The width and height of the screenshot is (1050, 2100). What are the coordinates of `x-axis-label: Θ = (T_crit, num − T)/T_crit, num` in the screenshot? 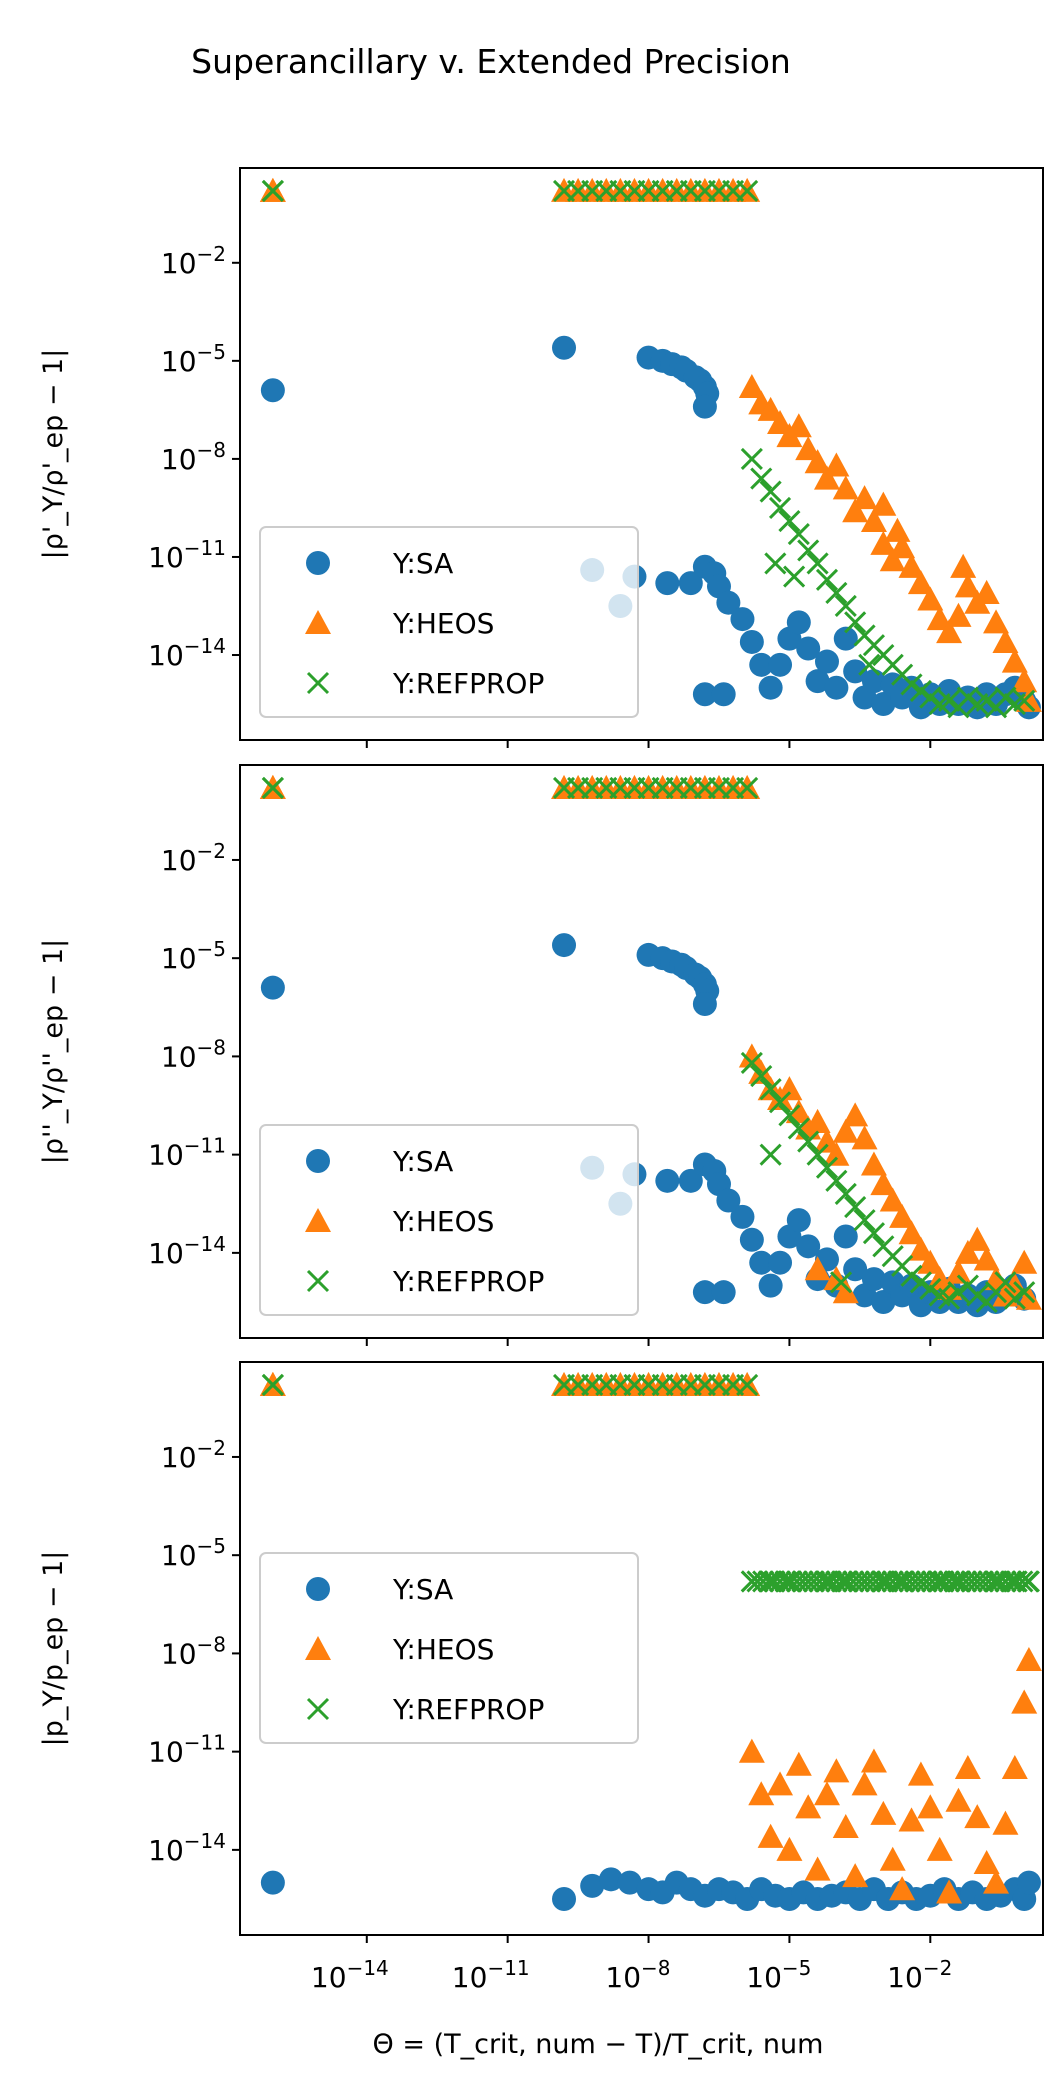 It's located at (598, 2044).